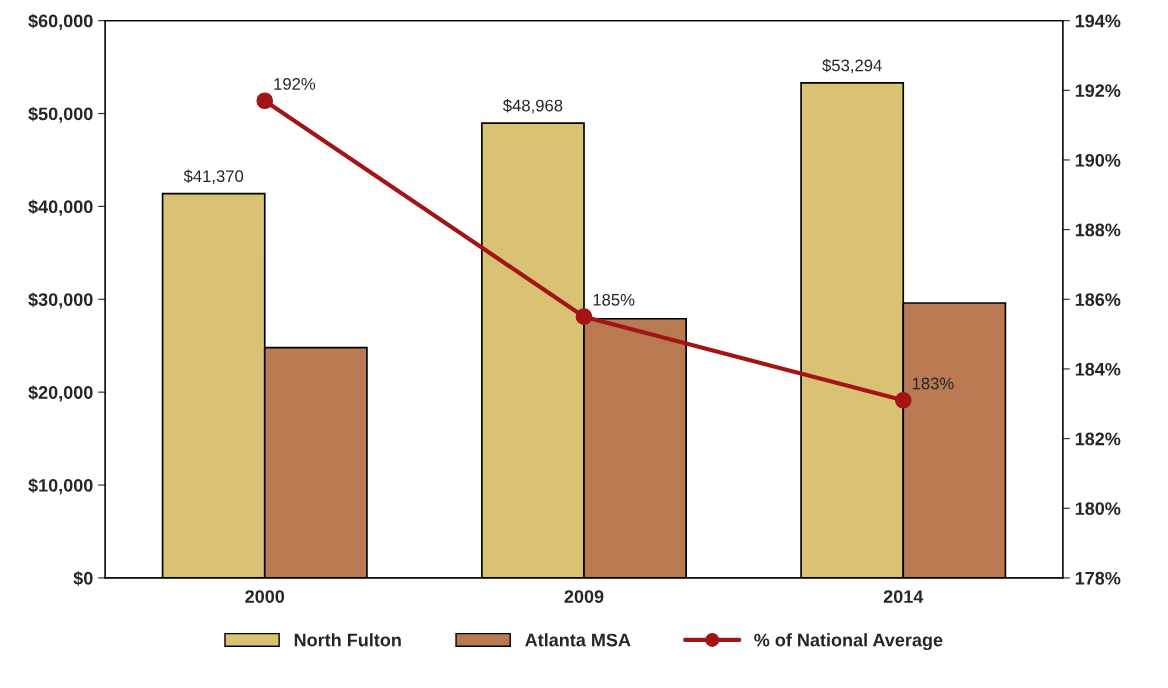 The image size is (1168, 688). What do you see at coordinates (1098, 578) in the screenshot?
I see `y2-tick-label: 178%` at bounding box center [1098, 578].